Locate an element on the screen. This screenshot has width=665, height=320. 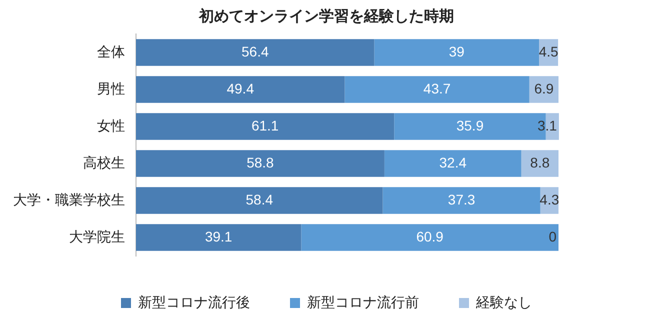
data-label: 60.9 is located at coordinates (430, 236).